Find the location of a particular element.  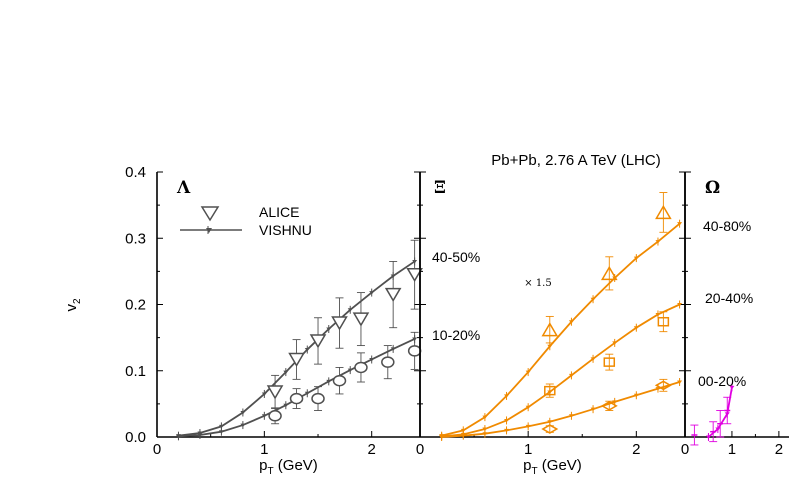

y-tick-label: 0.1 is located at coordinates (135, 371).